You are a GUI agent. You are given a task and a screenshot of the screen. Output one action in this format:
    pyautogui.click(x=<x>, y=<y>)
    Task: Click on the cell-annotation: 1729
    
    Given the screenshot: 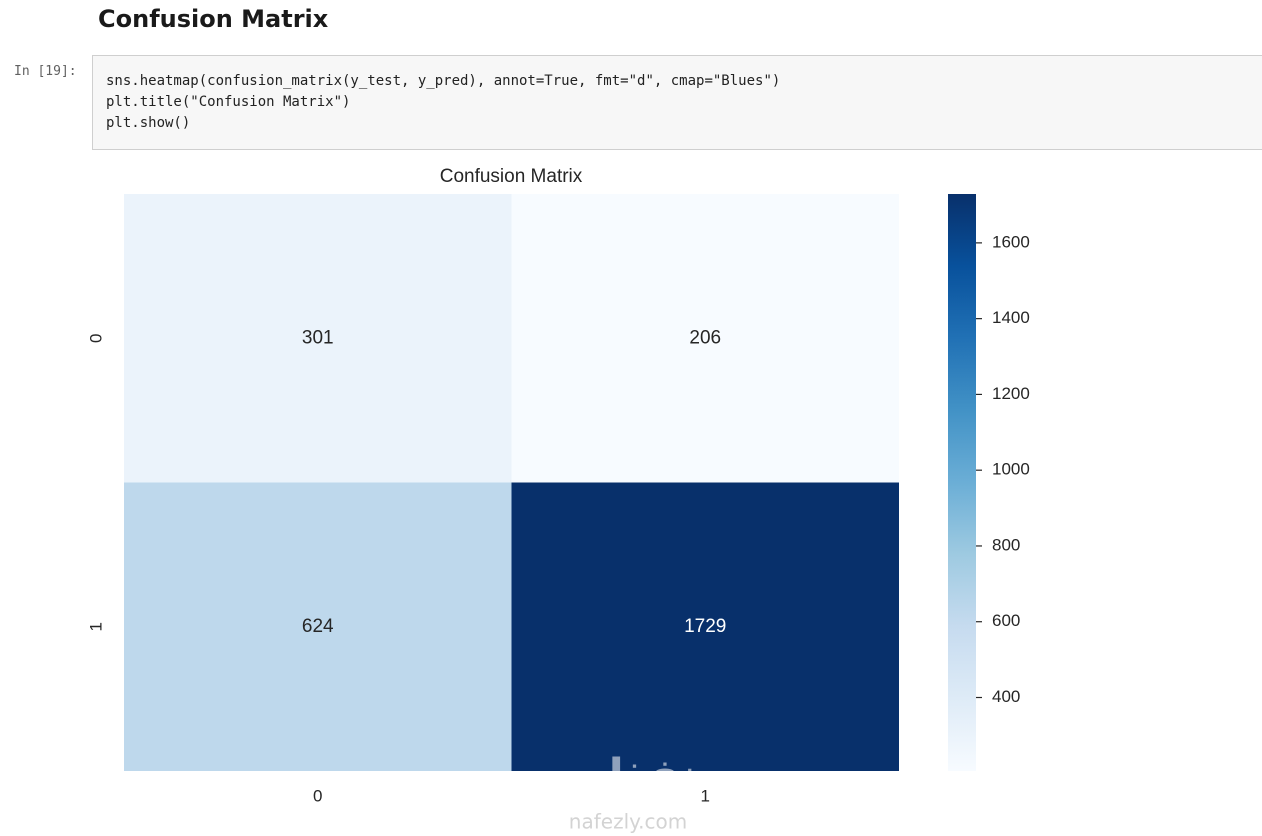 What is the action you would take?
    pyautogui.click(x=705, y=626)
    